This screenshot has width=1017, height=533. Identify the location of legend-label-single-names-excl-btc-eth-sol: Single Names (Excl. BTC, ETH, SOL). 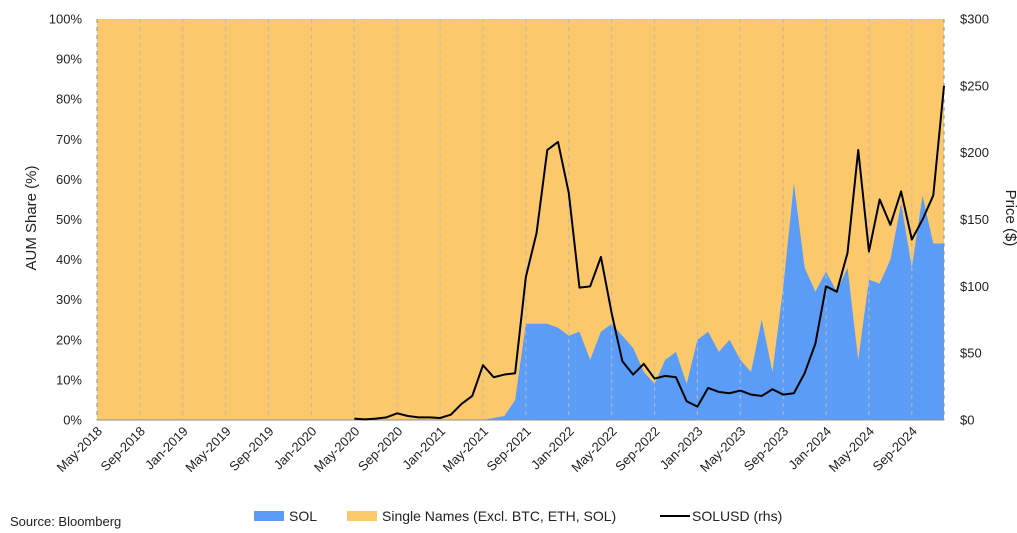
(499, 516).